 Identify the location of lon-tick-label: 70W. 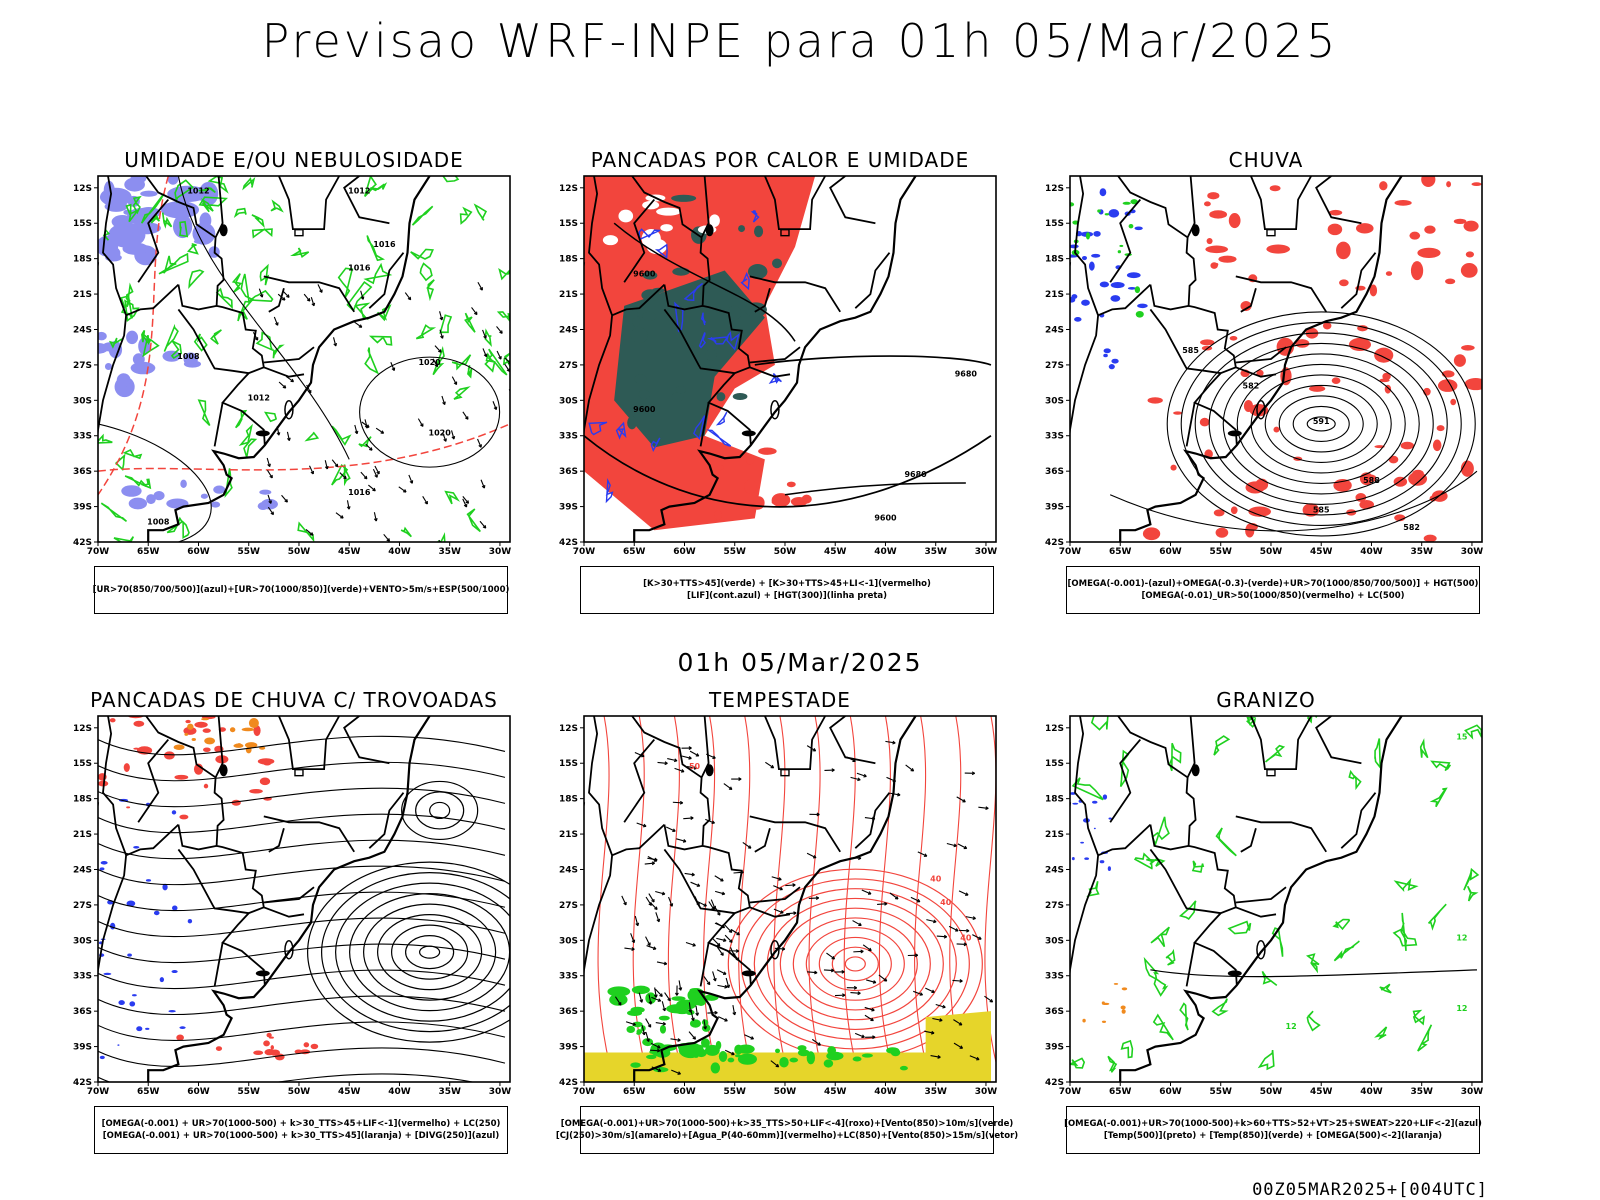
(1070, 552).